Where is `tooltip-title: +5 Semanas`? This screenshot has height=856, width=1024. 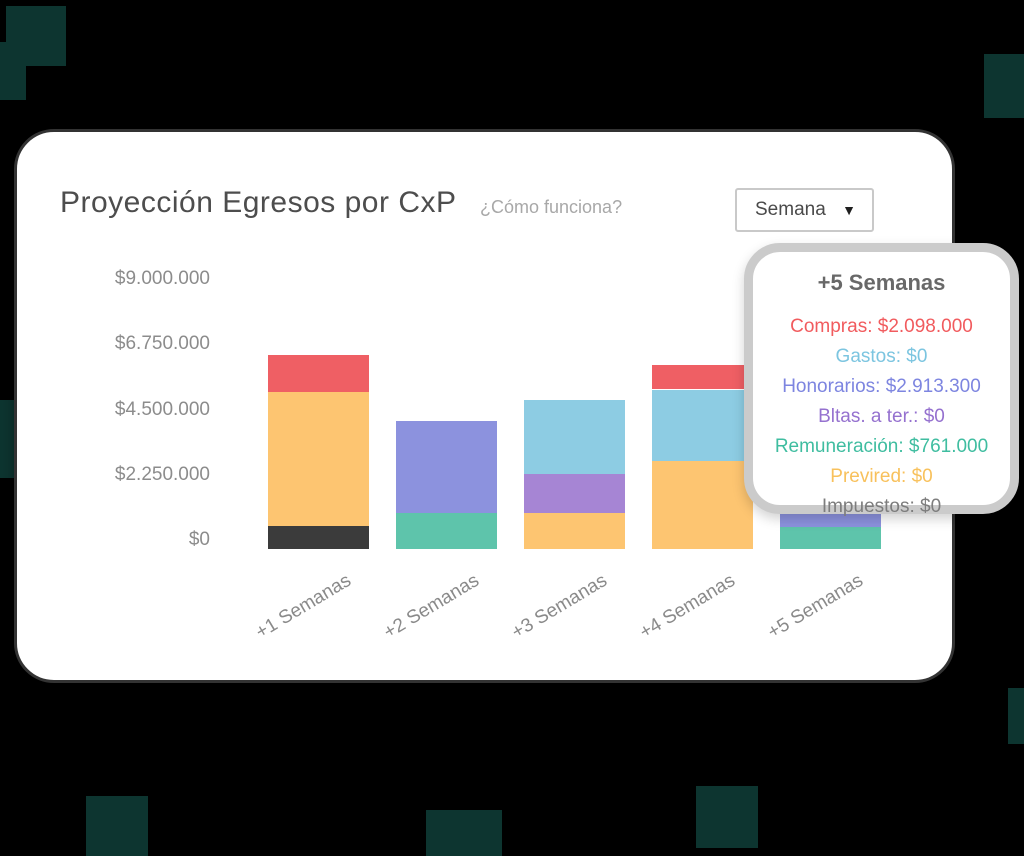 tooltip-title: +5 Semanas is located at coordinates (881, 282).